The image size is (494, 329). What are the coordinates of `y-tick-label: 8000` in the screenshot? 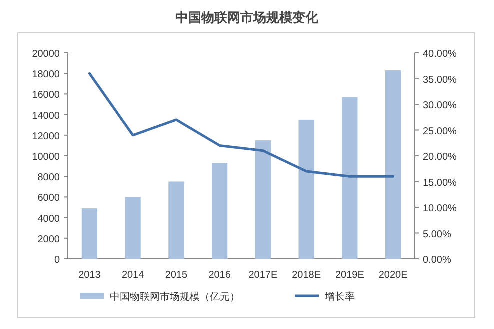 It's located at (49, 178).